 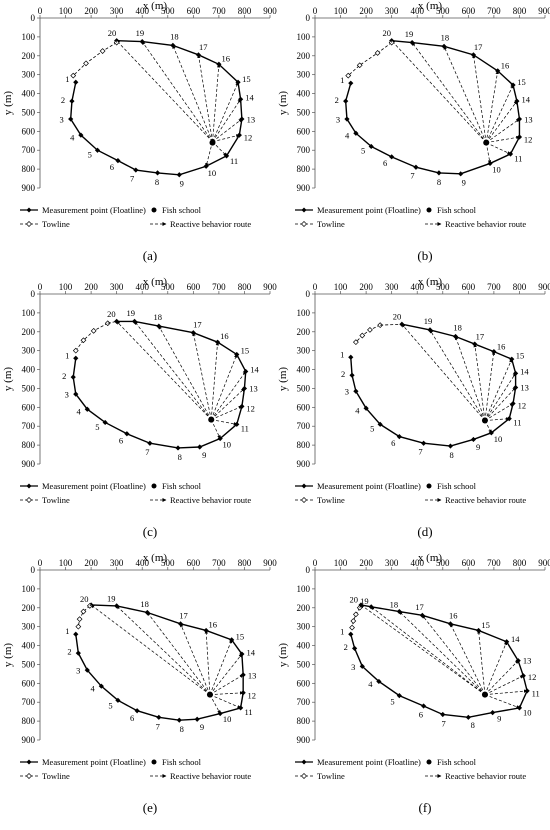 What do you see at coordinates (443, 11) in the screenshot?
I see `x-tick-label: 500` at bounding box center [443, 11].